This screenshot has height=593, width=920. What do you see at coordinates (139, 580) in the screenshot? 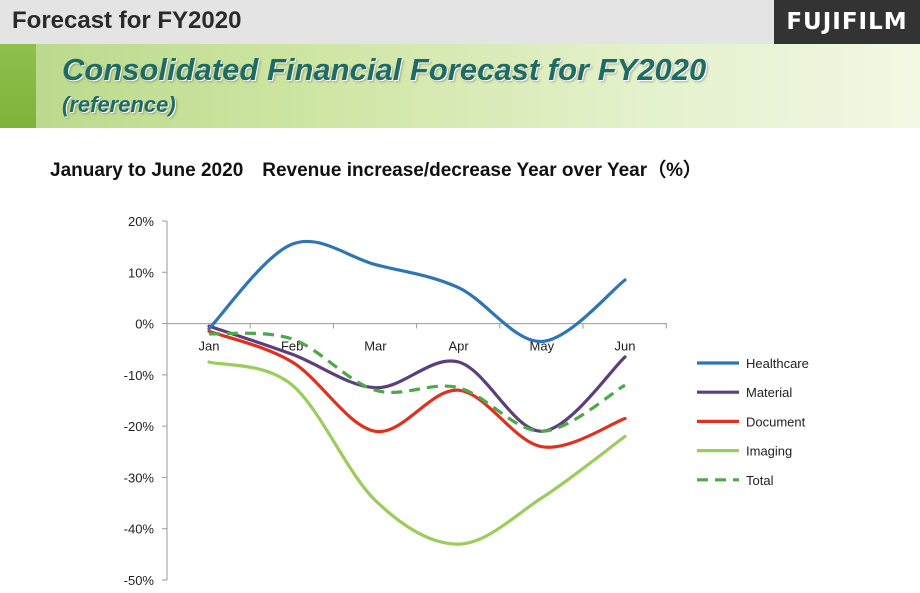
I see `y-tick-label: -50%` at bounding box center [139, 580].